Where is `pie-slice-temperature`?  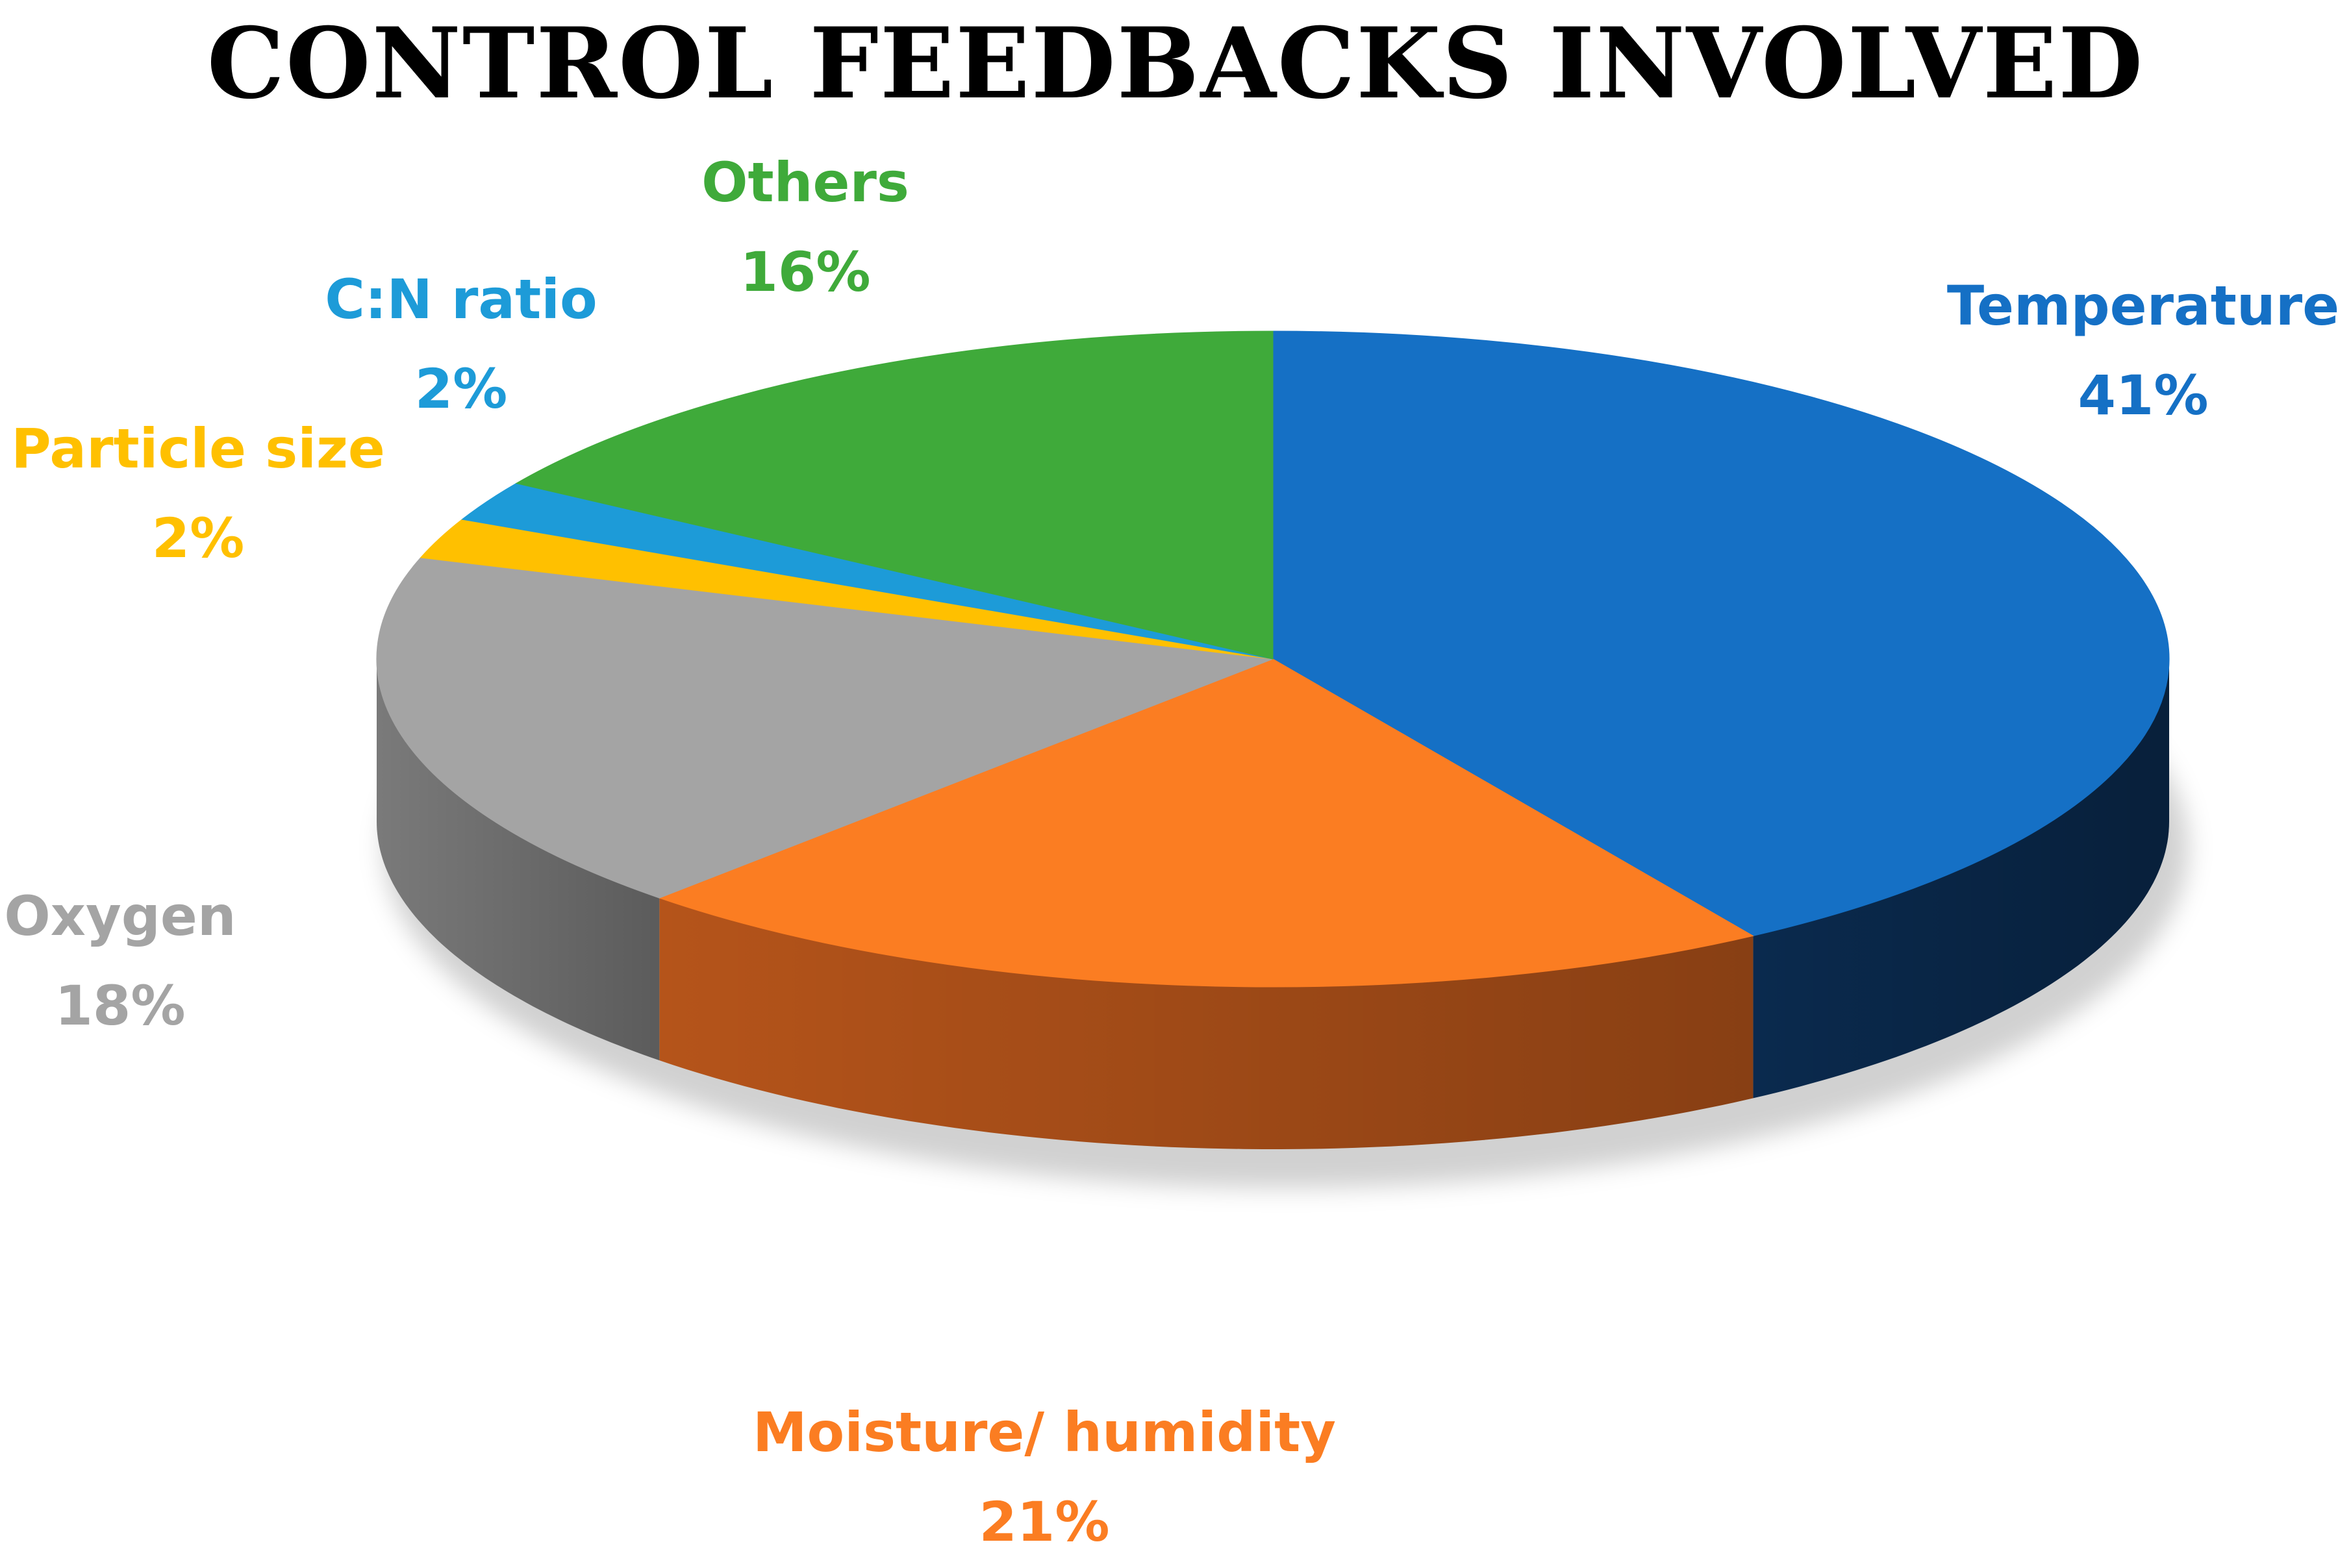 pie-slice-temperature is located at coordinates (1721, 633).